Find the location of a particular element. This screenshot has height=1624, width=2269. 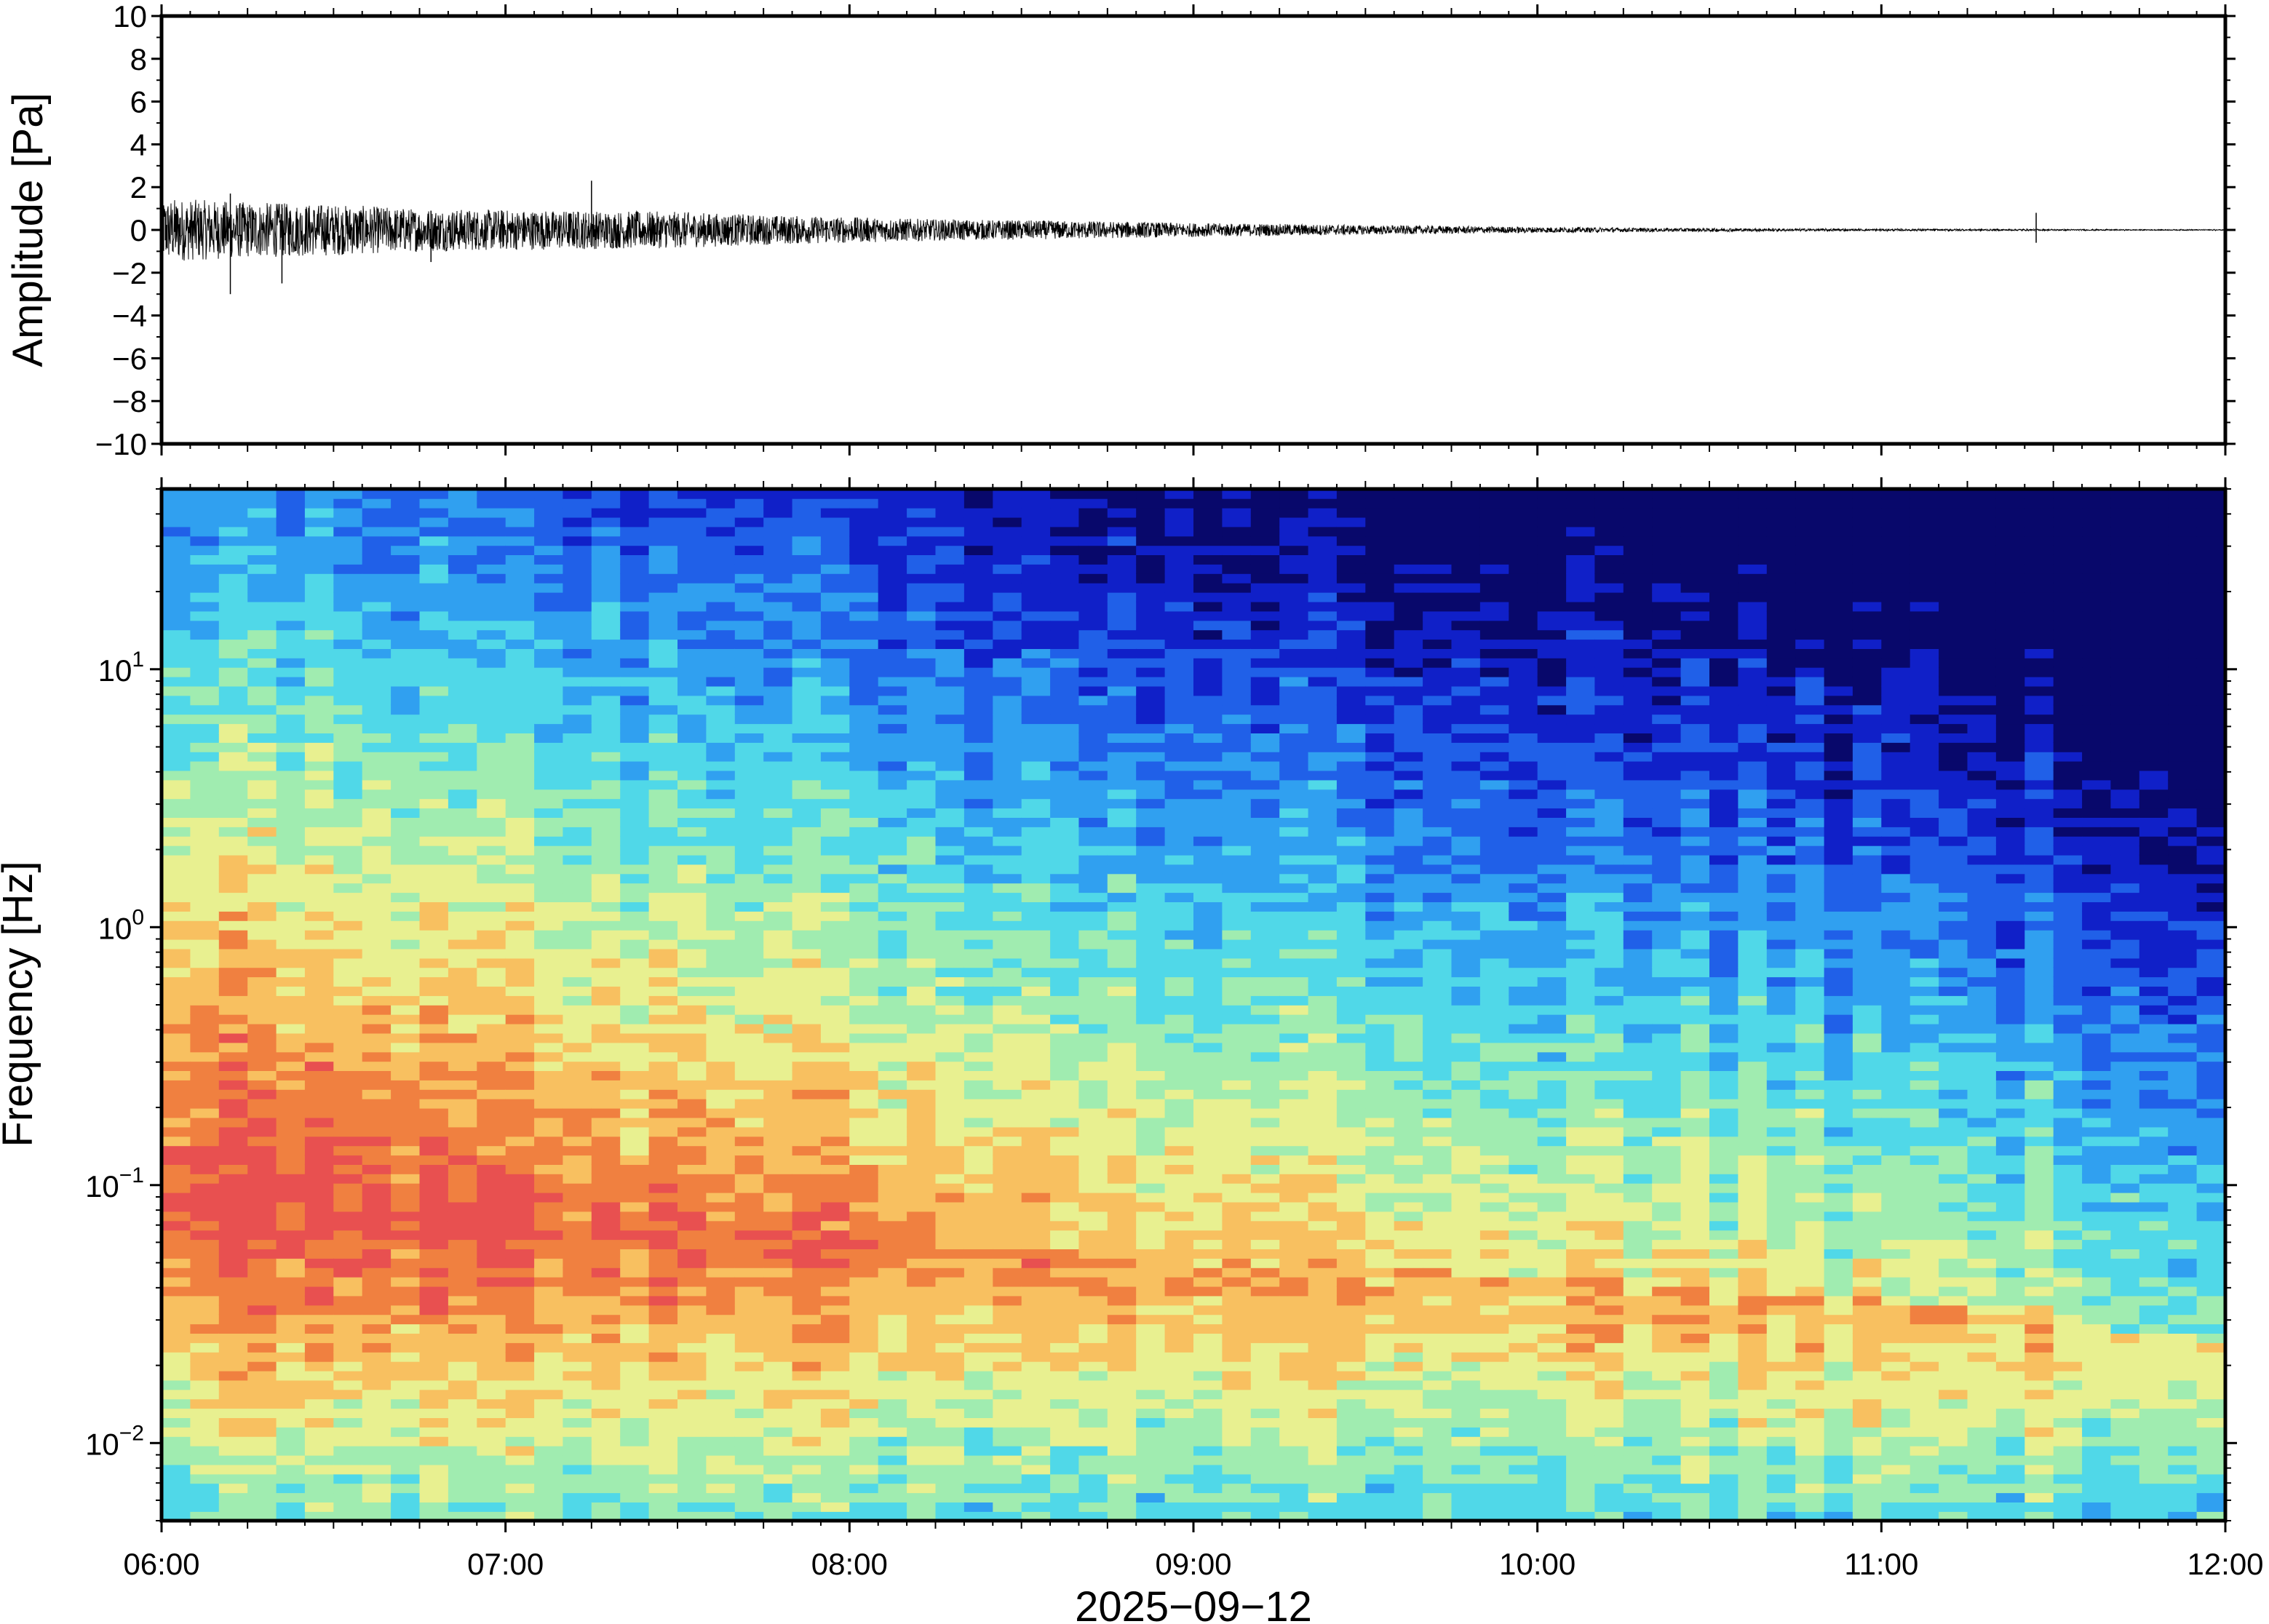

waveform-y-tick-label: 2 is located at coordinates (138, 187).